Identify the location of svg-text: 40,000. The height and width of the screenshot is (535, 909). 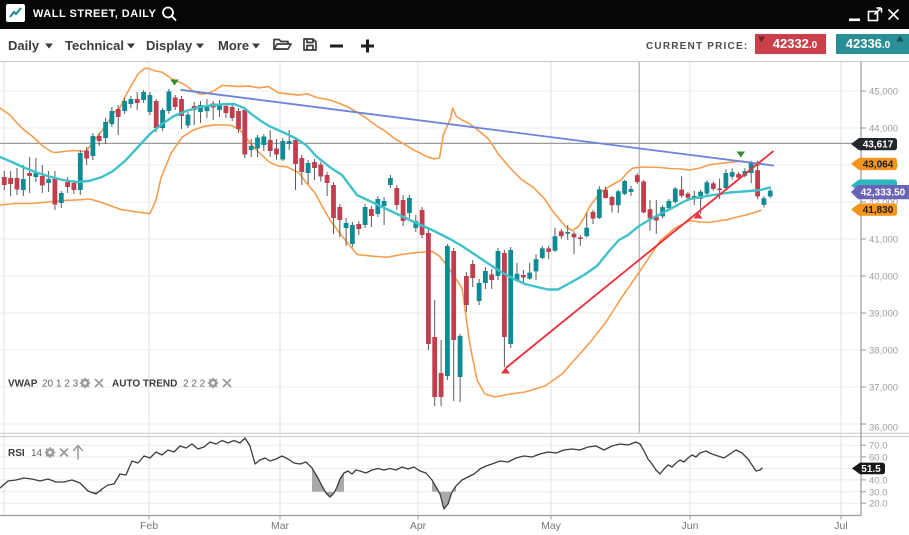
(883, 277).